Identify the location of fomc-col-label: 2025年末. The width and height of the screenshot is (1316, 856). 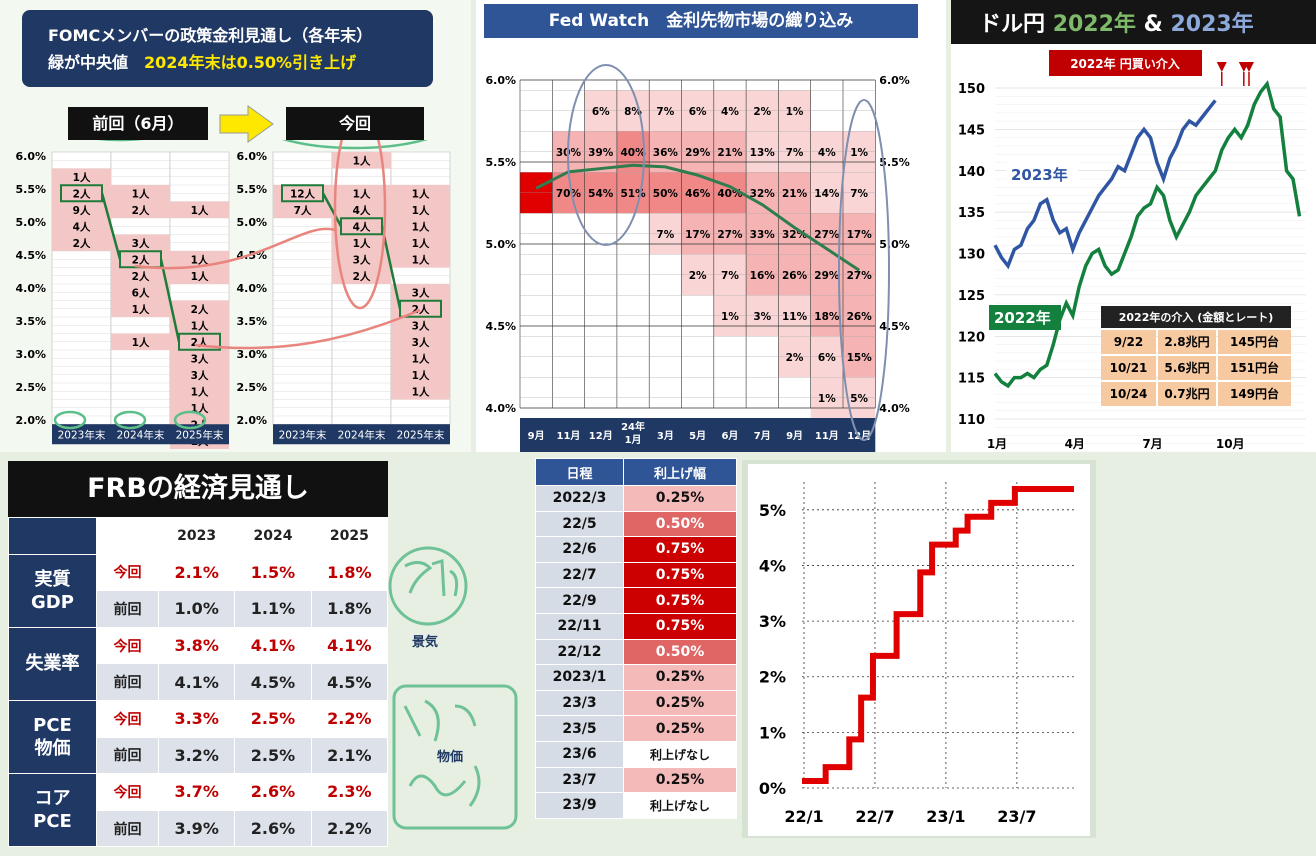
(421, 434).